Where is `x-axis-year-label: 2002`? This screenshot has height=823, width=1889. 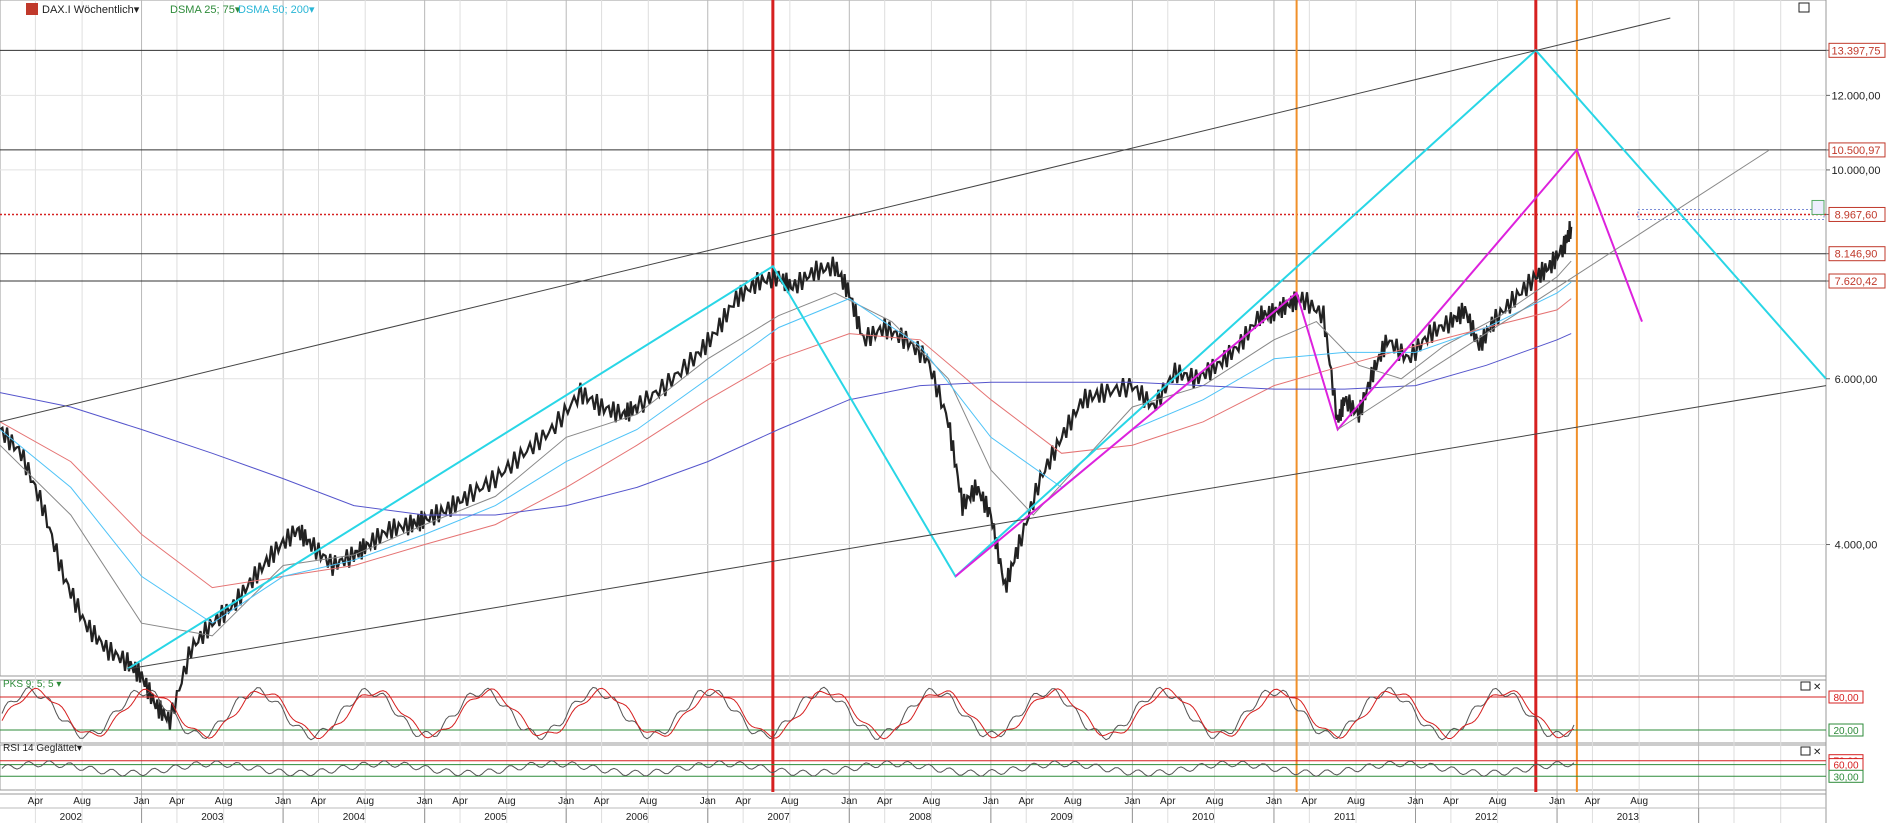 x-axis-year-label: 2002 is located at coordinates (71, 817).